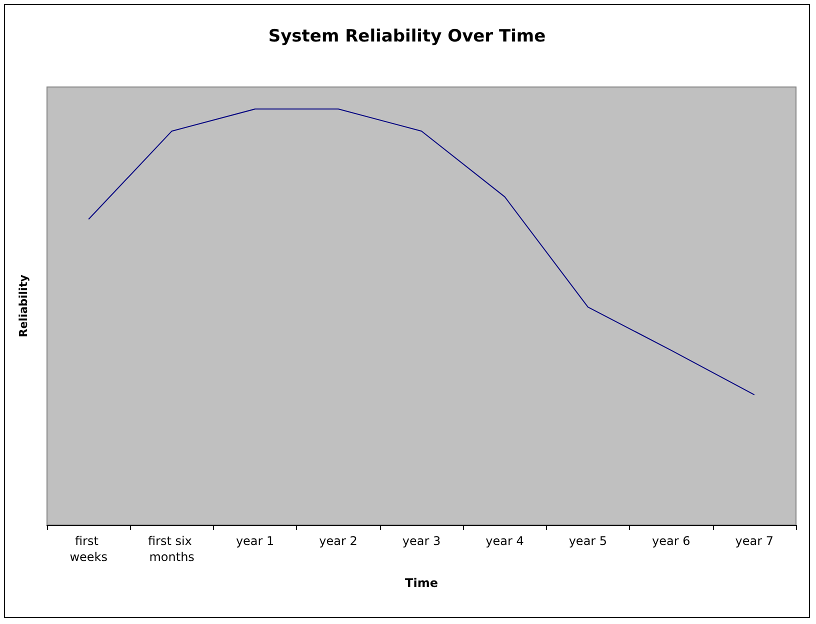 The image size is (816, 624). I want to click on x-tick-label: year 2, so click(338, 541).